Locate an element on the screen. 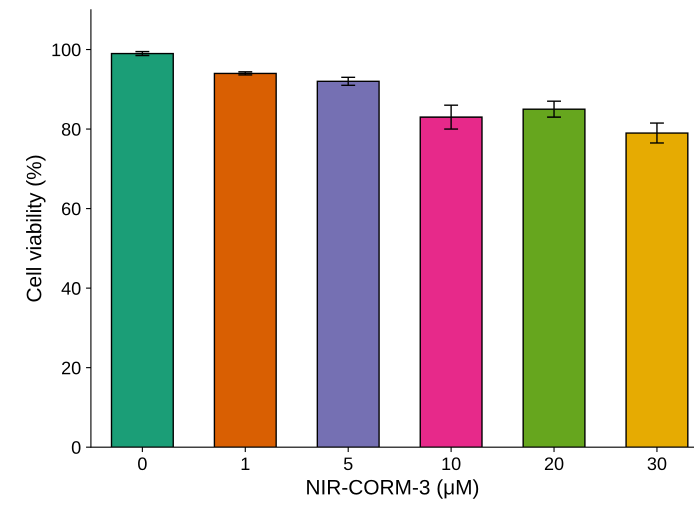 The width and height of the screenshot is (694, 514). x-tick-label: 5 is located at coordinates (348, 464).